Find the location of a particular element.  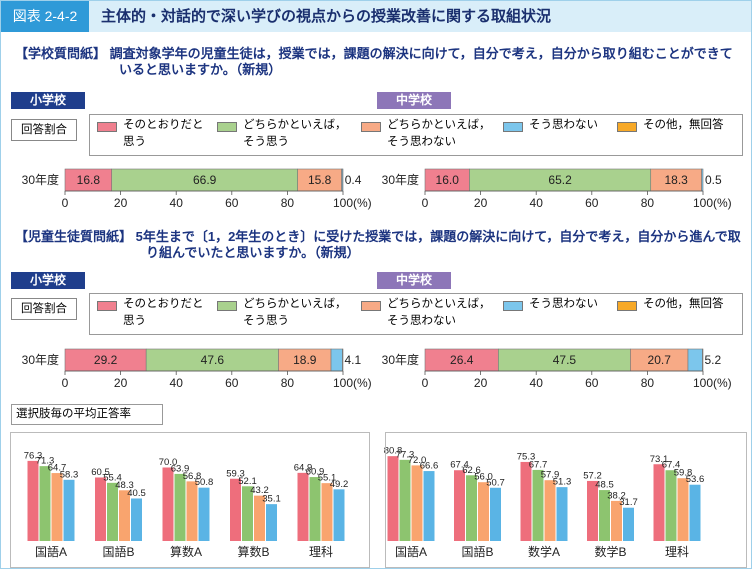

value-label: 31.7 is located at coordinates (628, 502).